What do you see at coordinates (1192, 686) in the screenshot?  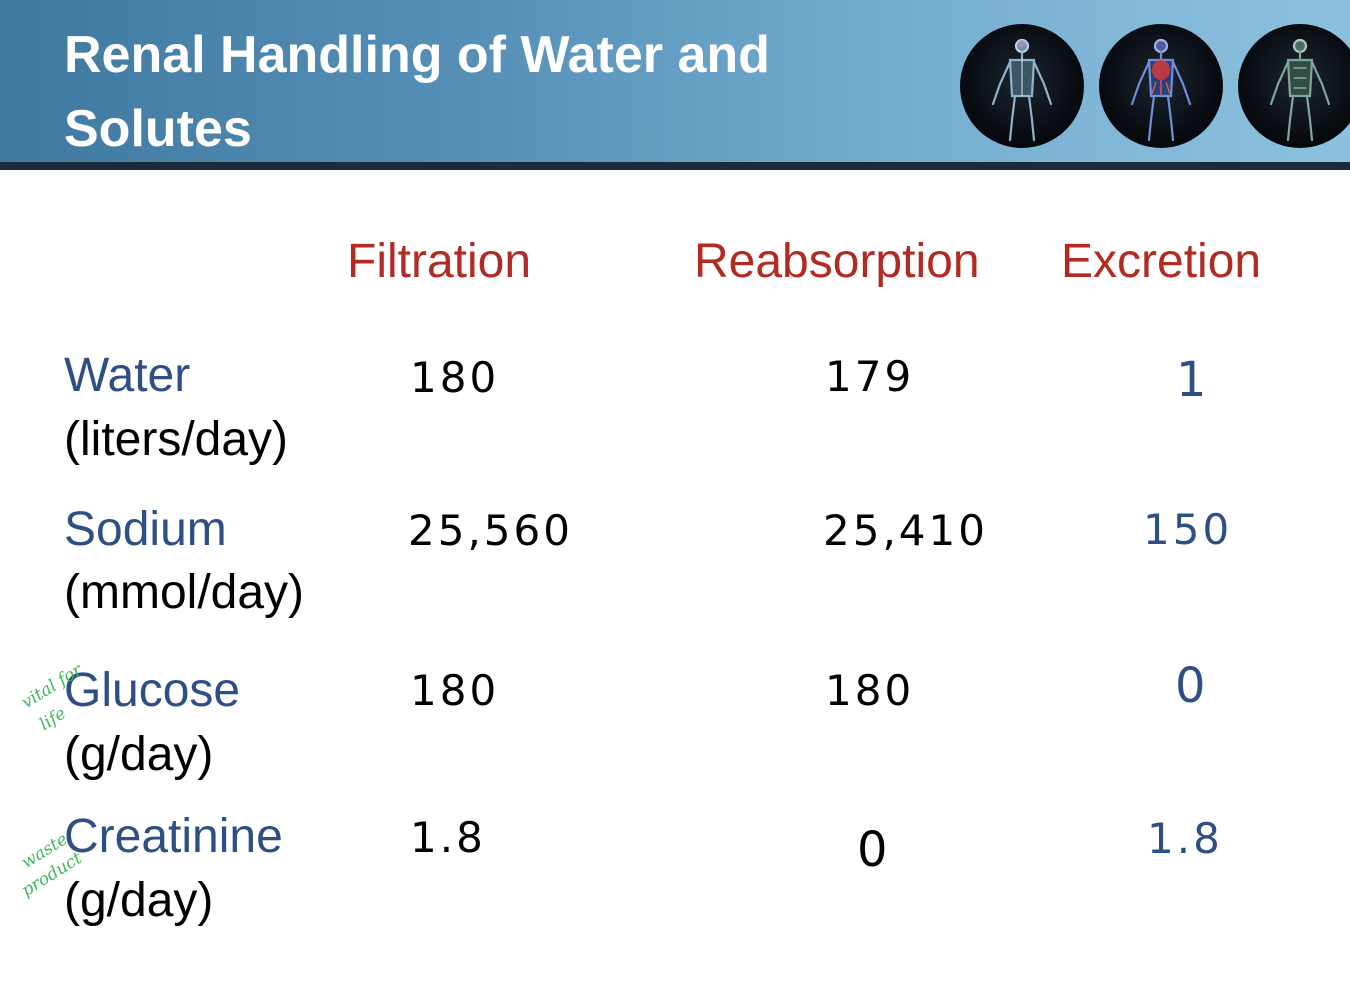 I see `cell-glucose-excretion: 0` at bounding box center [1192, 686].